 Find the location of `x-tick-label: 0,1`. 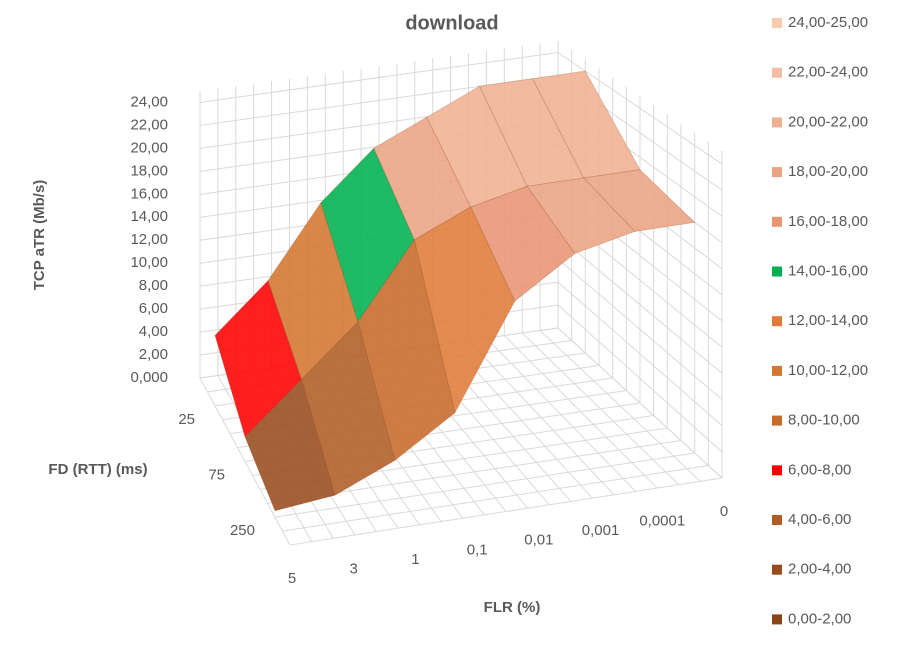

x-tick-label: 0,1 is located at coordinates (477, 549).